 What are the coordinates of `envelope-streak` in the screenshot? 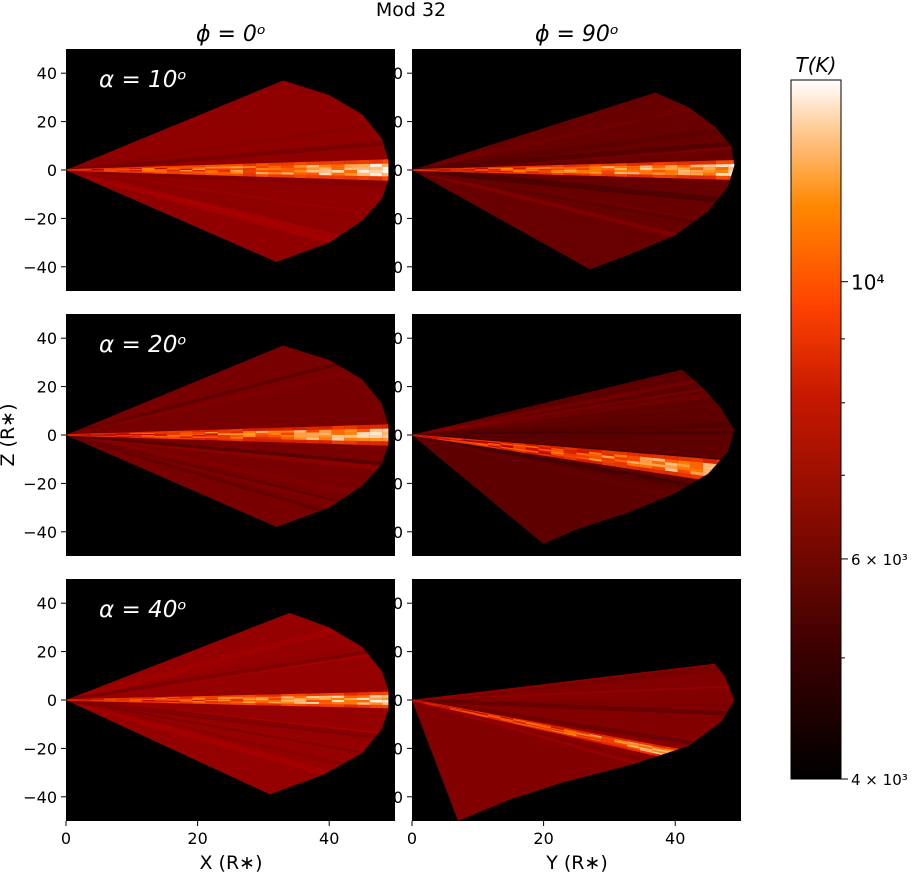 It's located at (220, 126).